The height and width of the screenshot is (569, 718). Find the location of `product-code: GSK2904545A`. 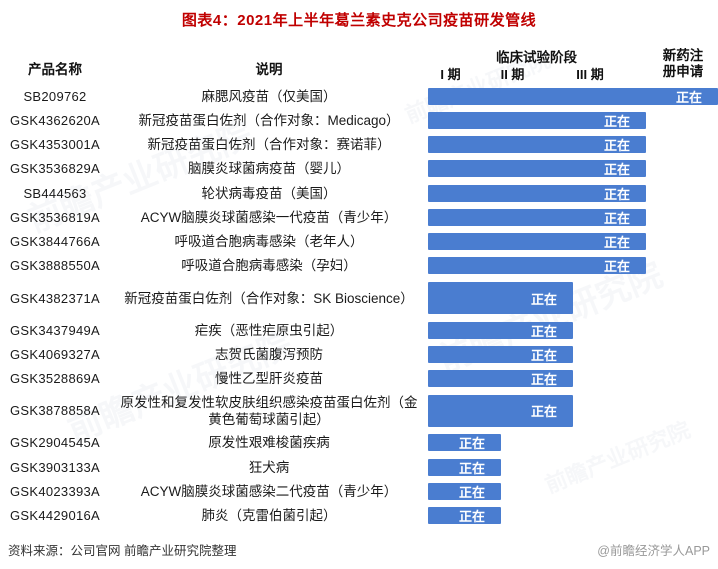

product-code: GSK2904545A is located at coordinates (55, 443).